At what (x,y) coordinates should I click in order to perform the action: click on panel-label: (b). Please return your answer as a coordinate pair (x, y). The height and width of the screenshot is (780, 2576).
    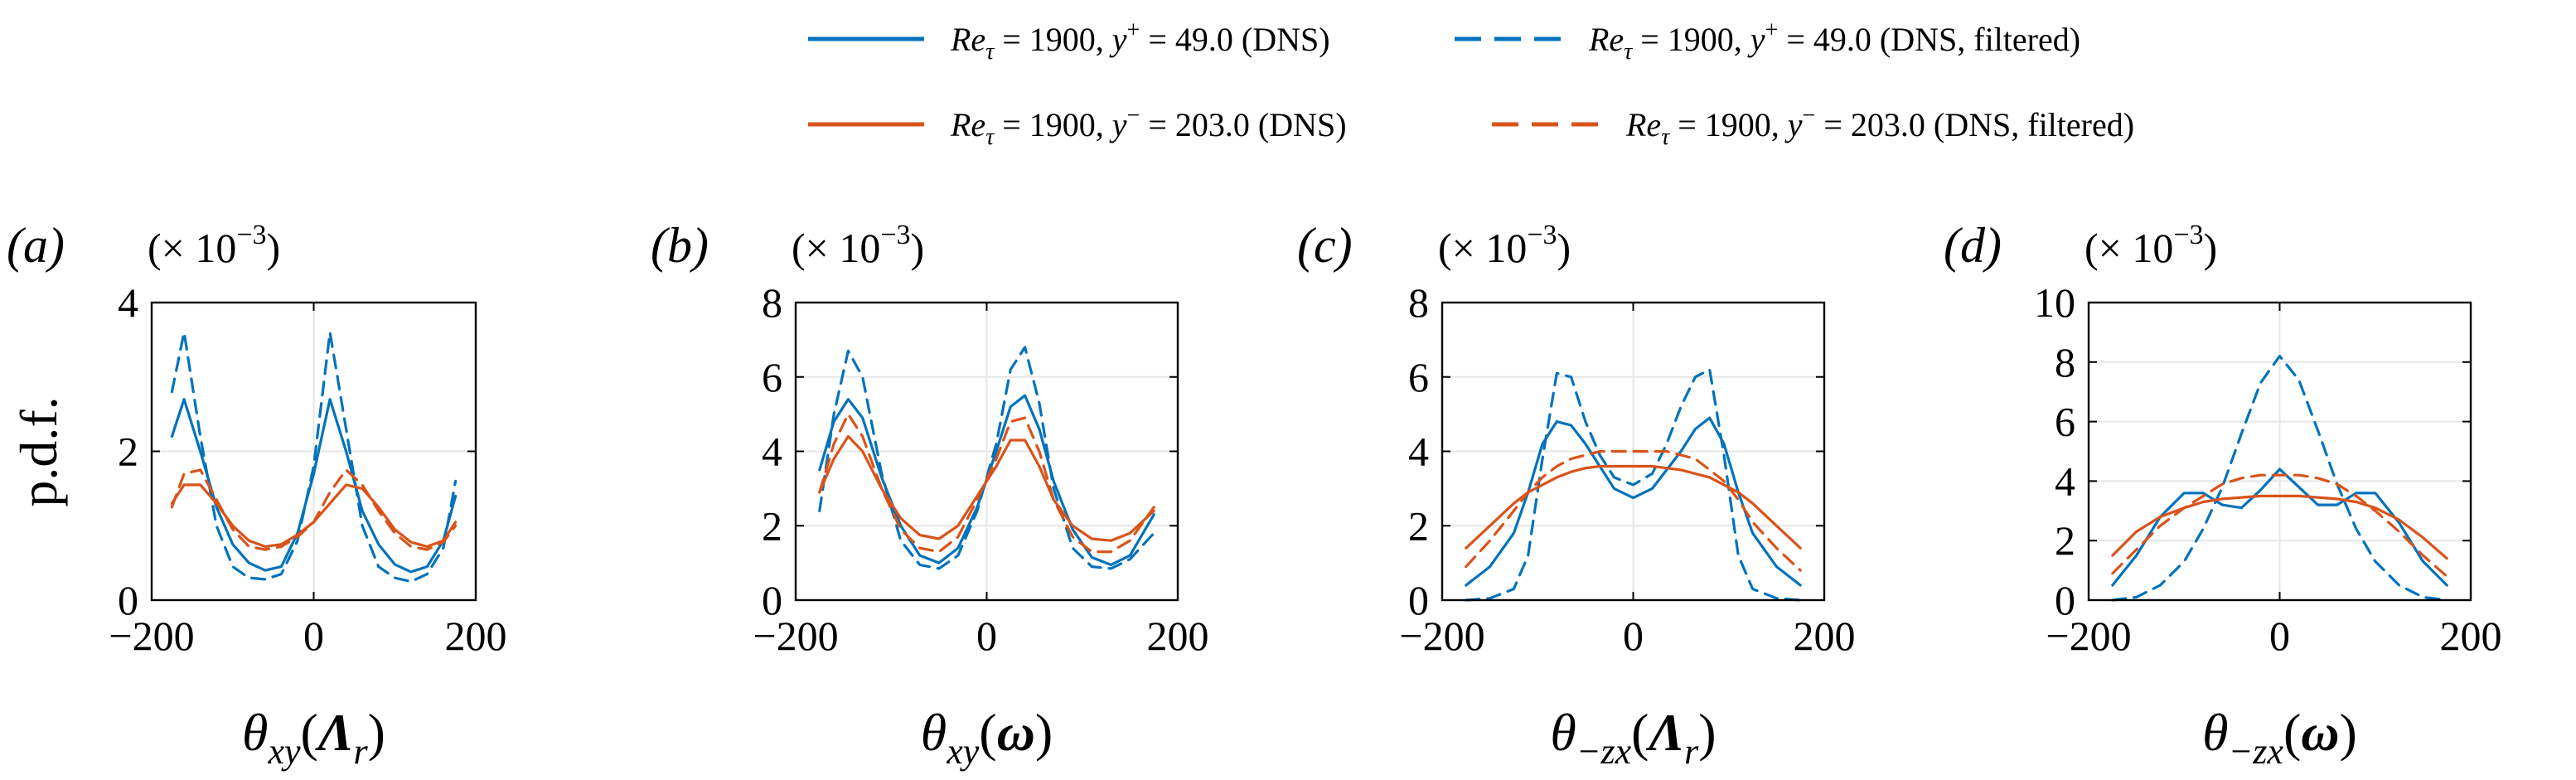
    Looking at the image, I should click on (680, 245).